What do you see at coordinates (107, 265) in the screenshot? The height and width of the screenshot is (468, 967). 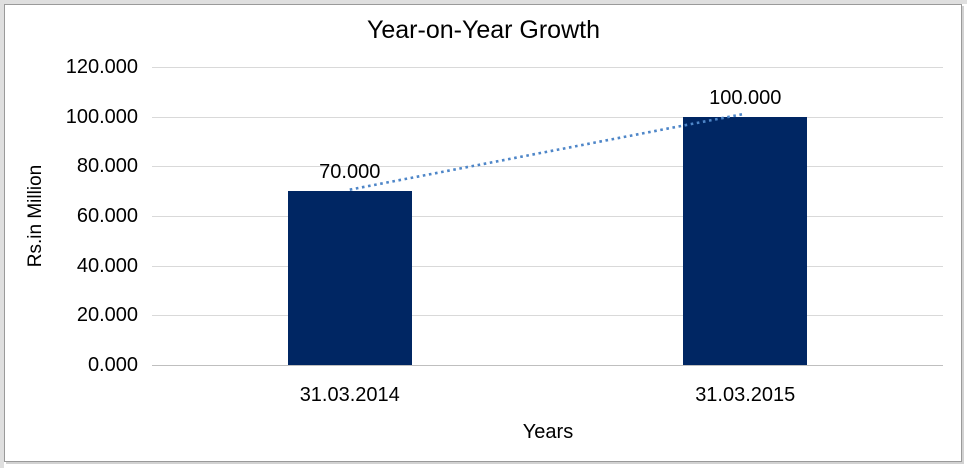 I see `y-tick-label: 40.000` at bounding box center [107, 265].